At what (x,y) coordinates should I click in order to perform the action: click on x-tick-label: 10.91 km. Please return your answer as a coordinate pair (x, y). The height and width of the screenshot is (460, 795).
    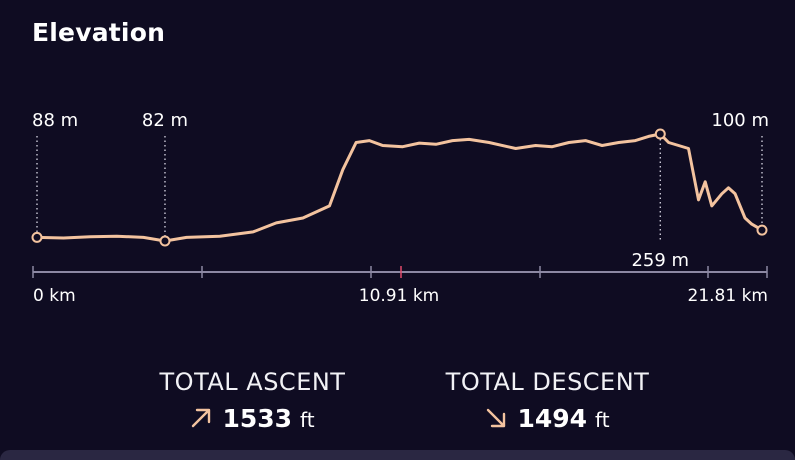
    Looking at the image, I should click on (399, 296).